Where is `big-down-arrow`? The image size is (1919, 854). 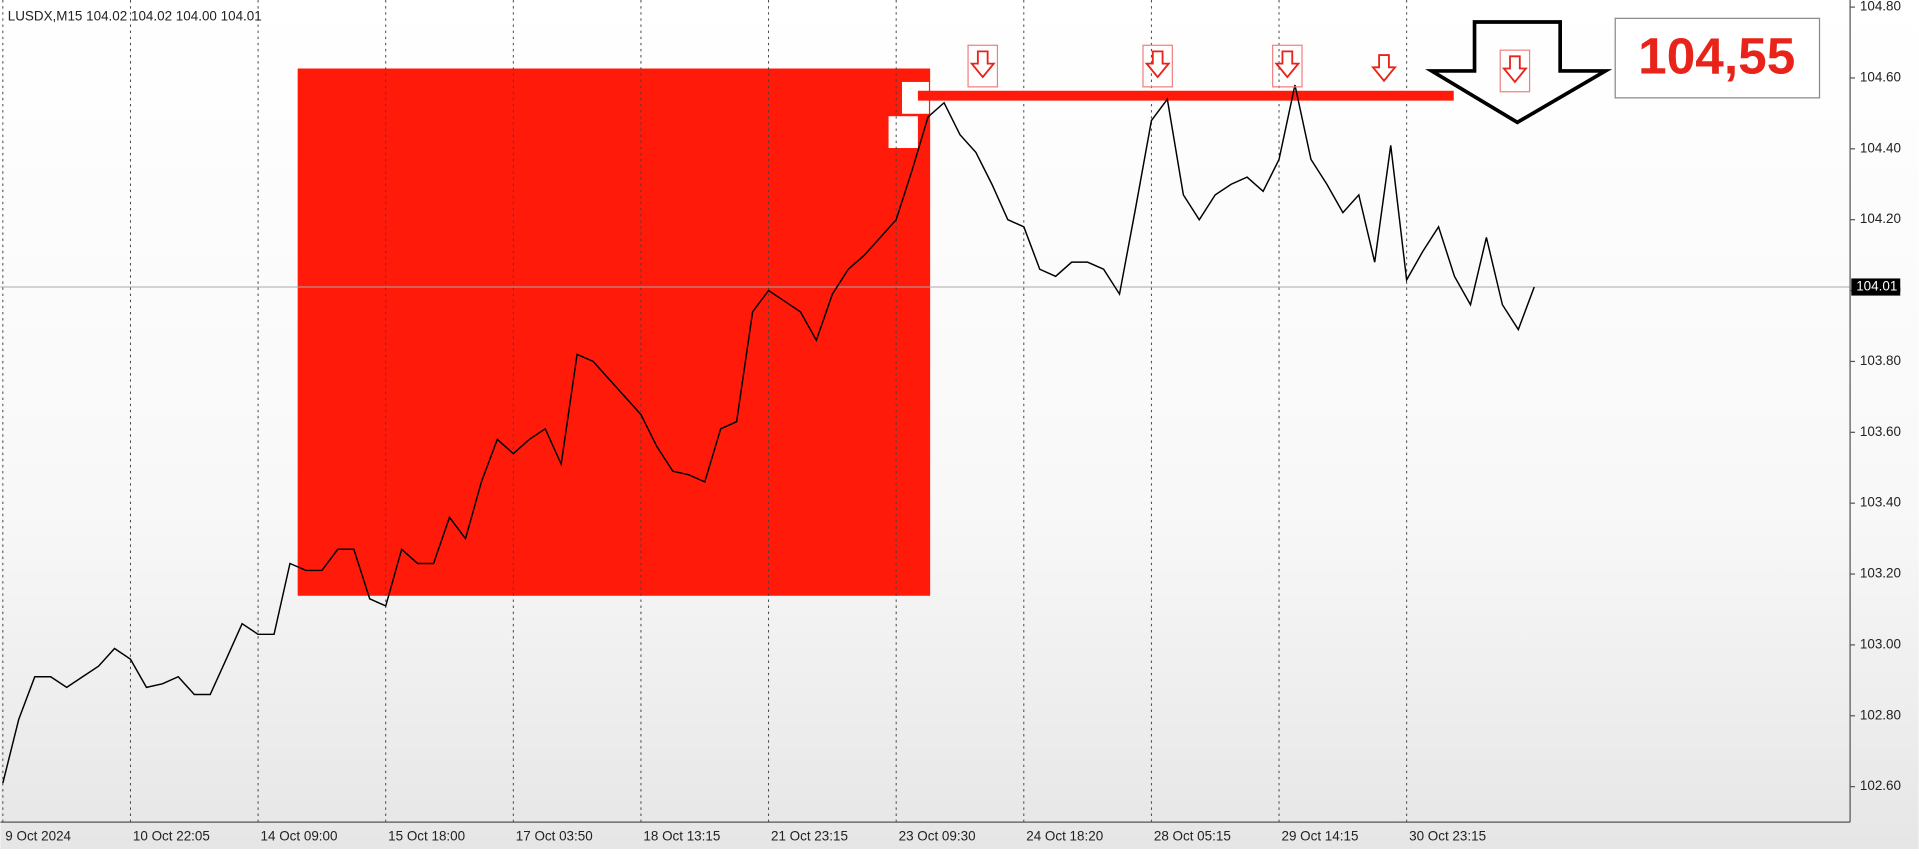
big-down-arrow is located at coordinates (1519, 72).